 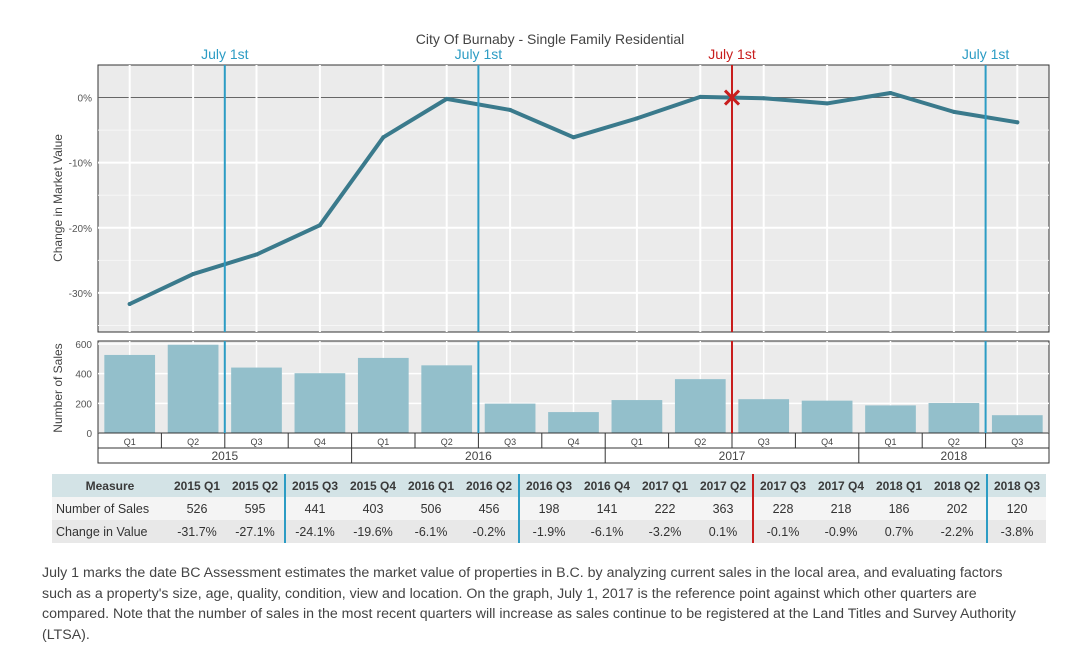 I want to click on table-header-quarter: 2016 Q3, so click(x=548, y=485).